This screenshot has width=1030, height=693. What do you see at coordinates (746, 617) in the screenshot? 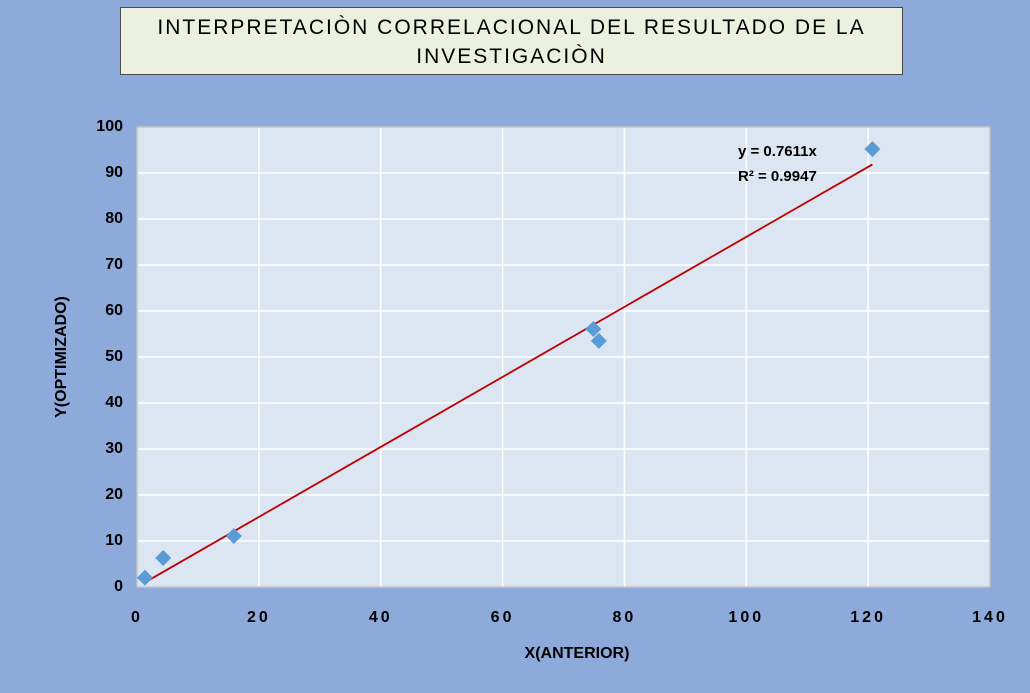
I see `x-tick-label: 100` at bounding box center [746, 617].